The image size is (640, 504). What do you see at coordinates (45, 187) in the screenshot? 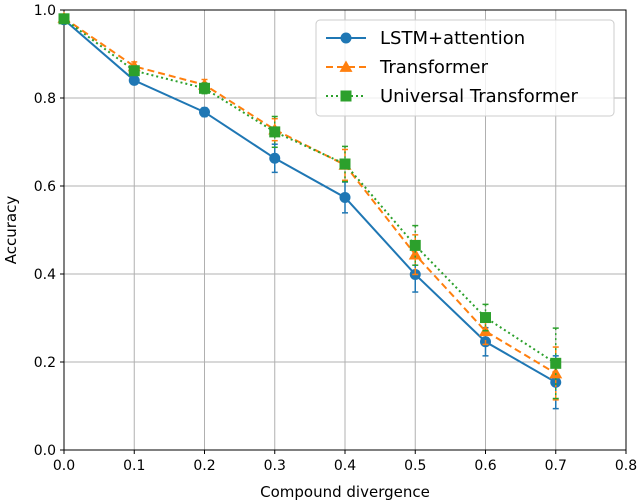
I see `y-tick-label: 0.6` at bounding box center [45, 187].